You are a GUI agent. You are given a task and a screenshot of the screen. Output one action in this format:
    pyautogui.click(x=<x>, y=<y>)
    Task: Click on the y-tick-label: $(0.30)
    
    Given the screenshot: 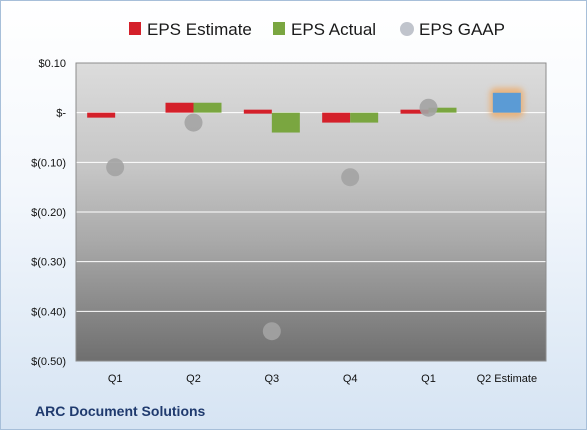 What is the action you would take?
    pyautogui.click(x=48, y=263)
    